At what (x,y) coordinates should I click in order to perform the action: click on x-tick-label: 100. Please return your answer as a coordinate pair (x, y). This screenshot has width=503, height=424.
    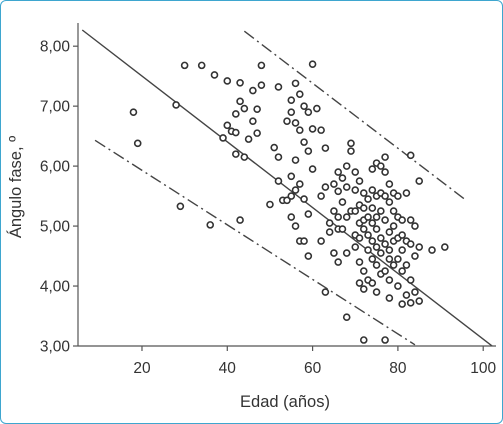
    Looking at the image, I should click on (483, 368).